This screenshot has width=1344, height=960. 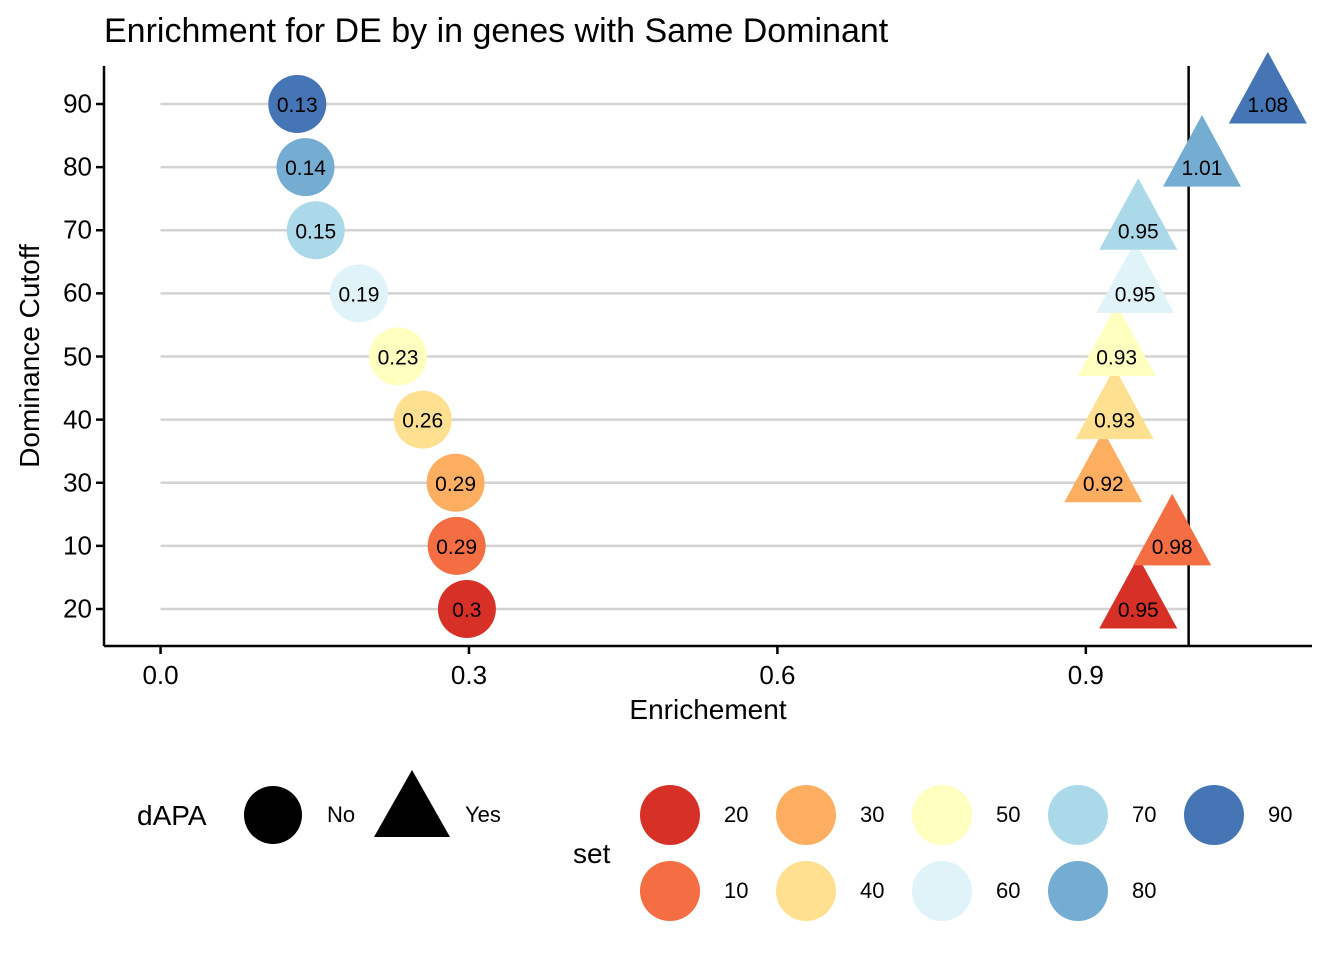 I want to click on y-tick-label: 90, so click(x=77, y=103).